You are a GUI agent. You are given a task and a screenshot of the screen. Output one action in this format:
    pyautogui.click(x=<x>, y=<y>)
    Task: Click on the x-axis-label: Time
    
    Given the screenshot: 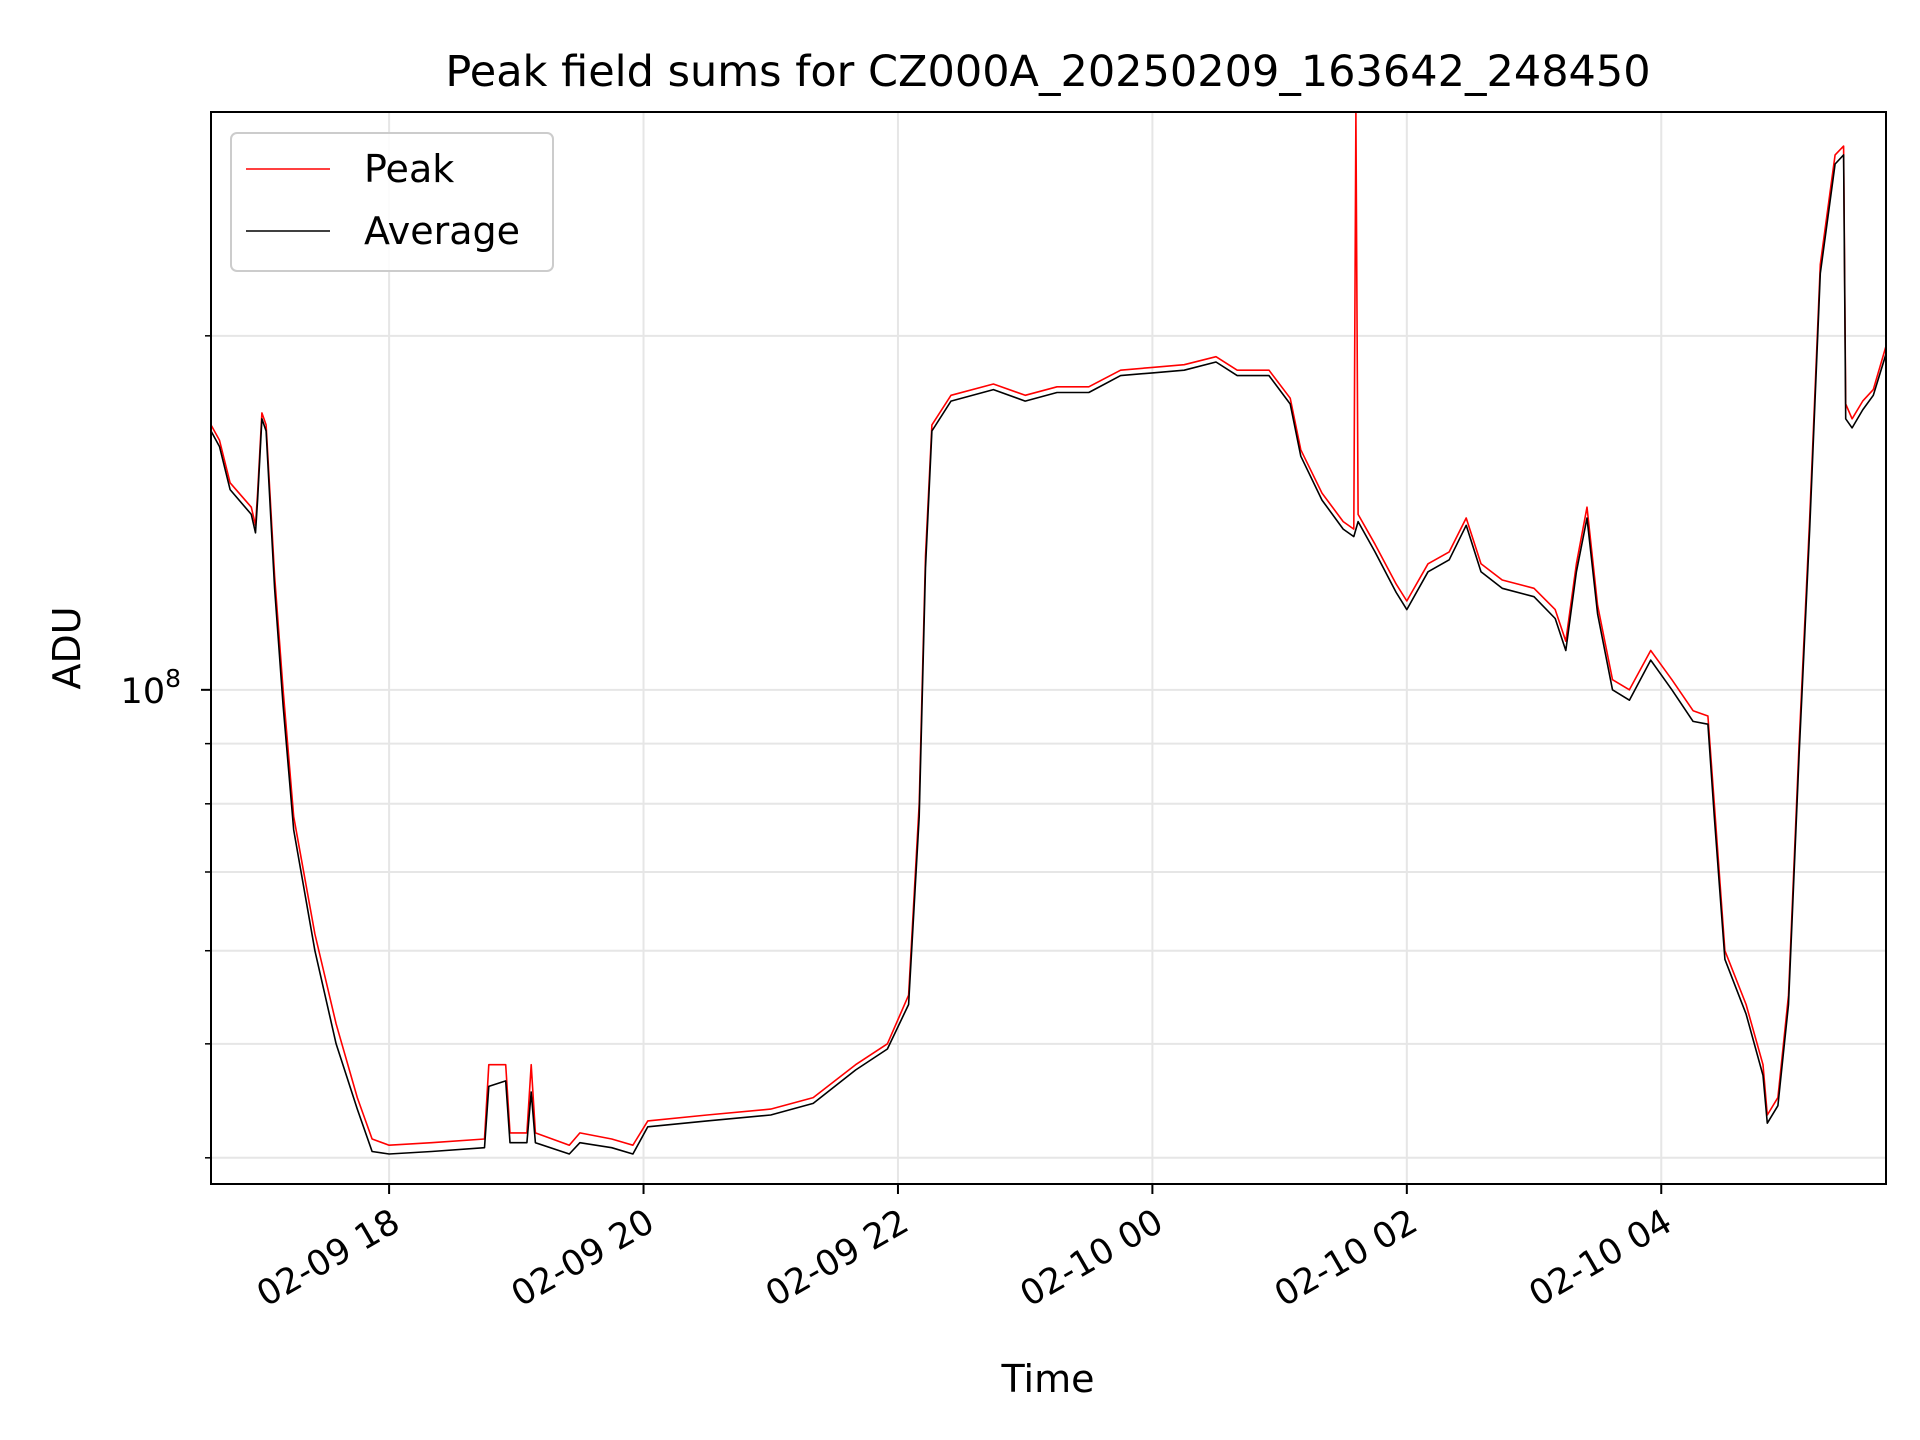 What is the action you would take?
    pyautogui.click(x=1048, y=1379)
    